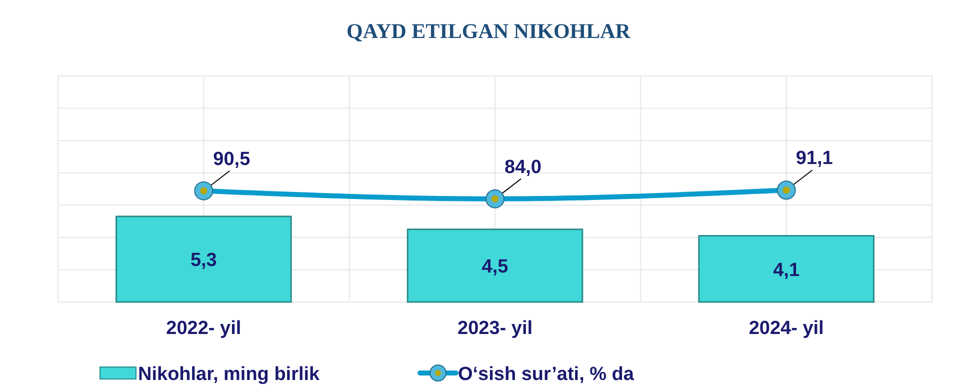  What do you see at coordinates (495, 267) in the screenshot?
I see `data-label: 4,5` at bounding box center [495, 267].